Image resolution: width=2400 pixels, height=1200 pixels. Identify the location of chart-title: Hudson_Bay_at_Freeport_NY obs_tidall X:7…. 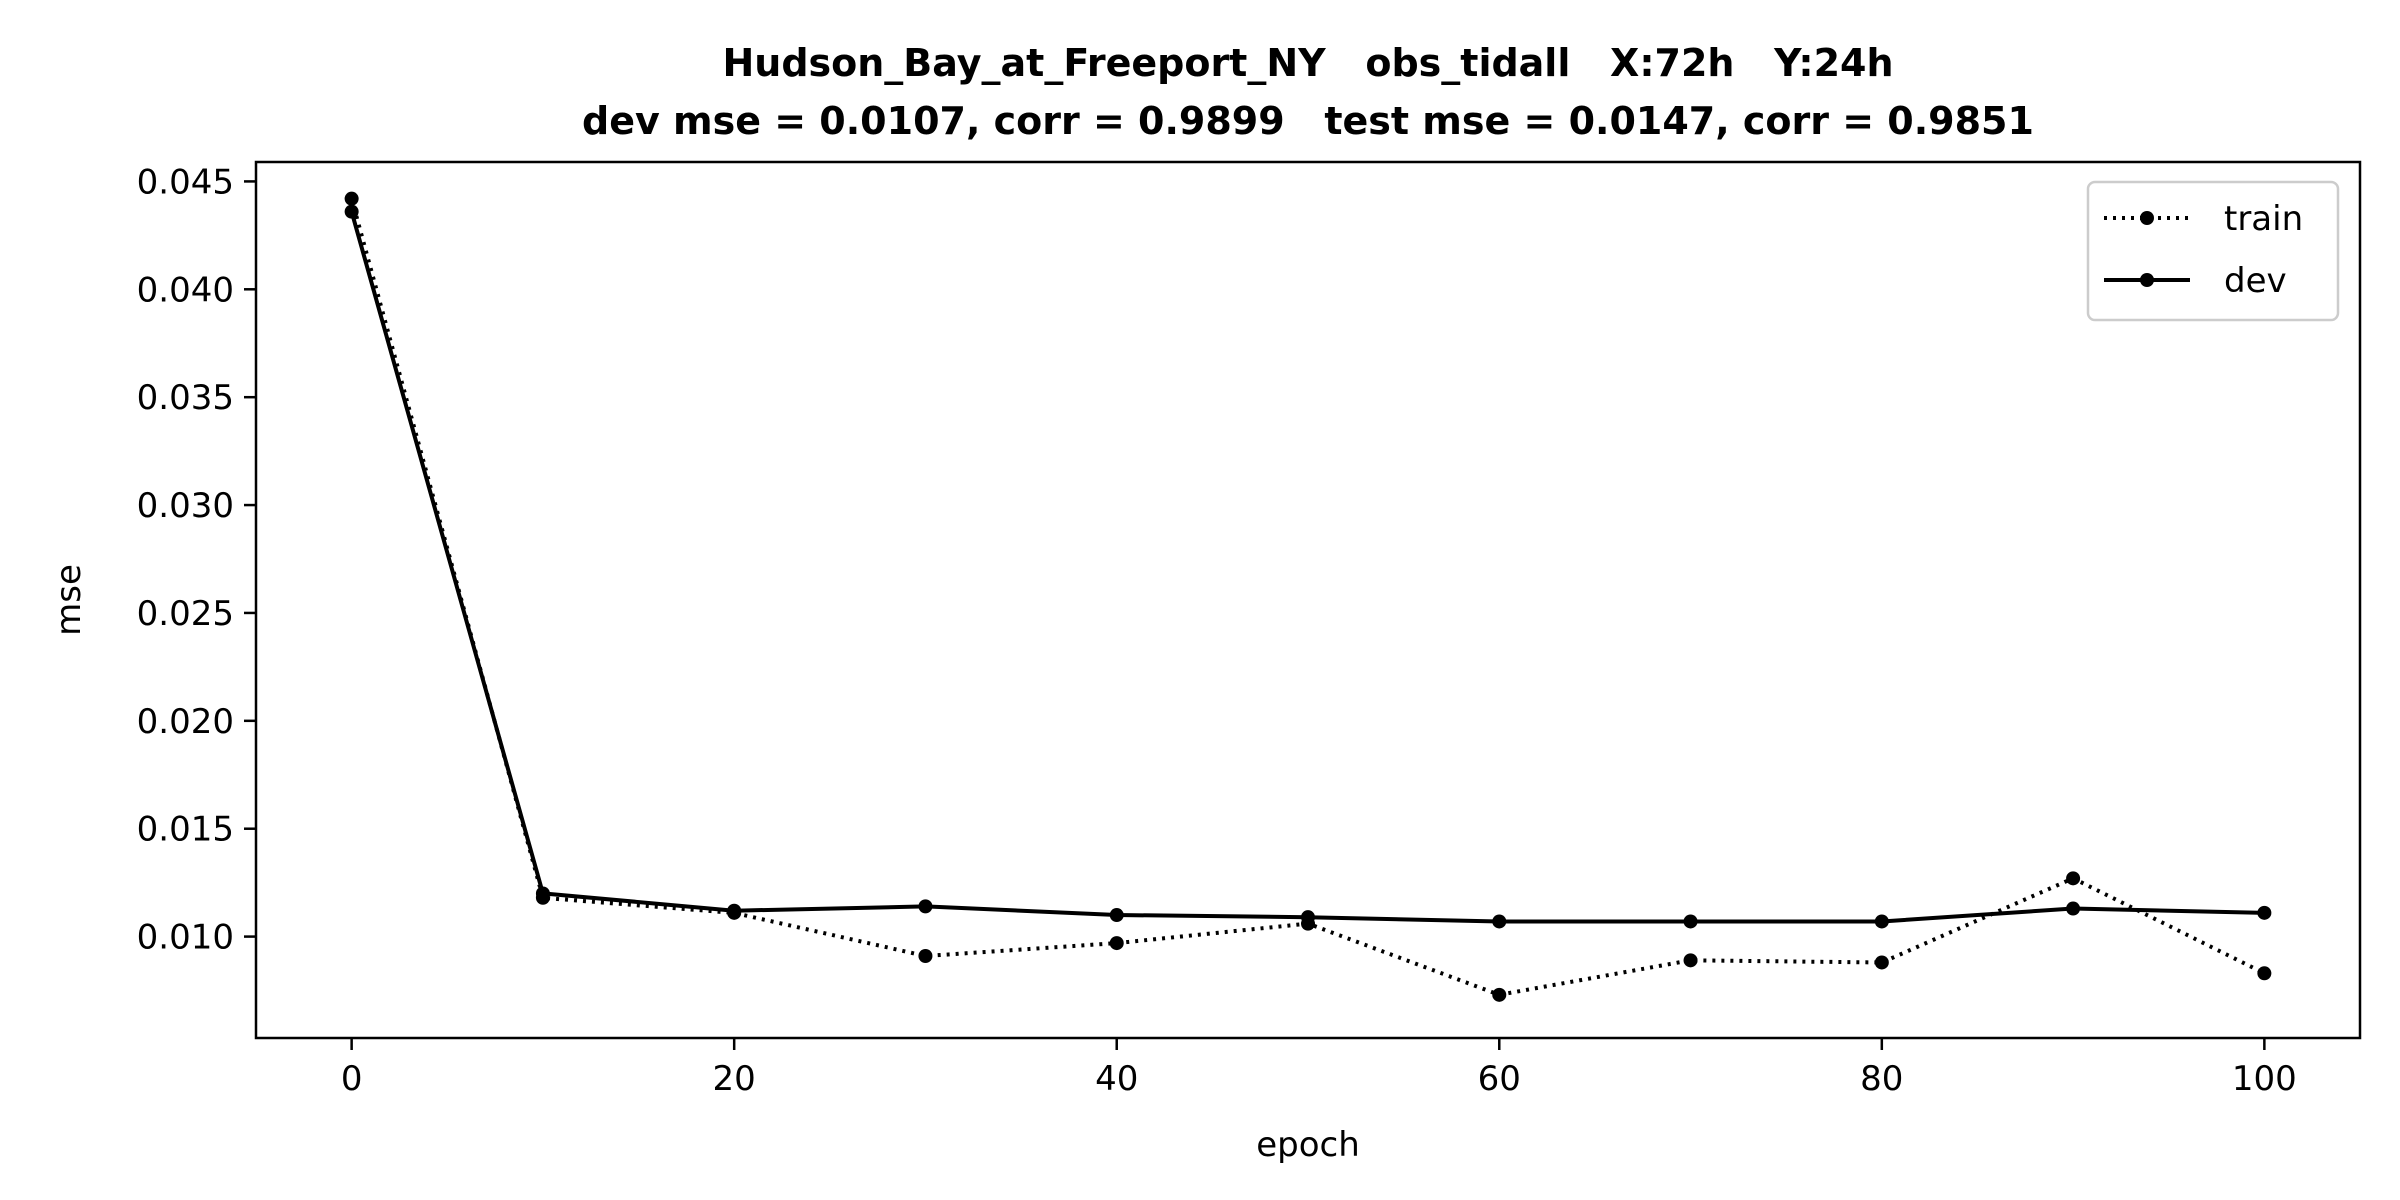
(1307, 63).